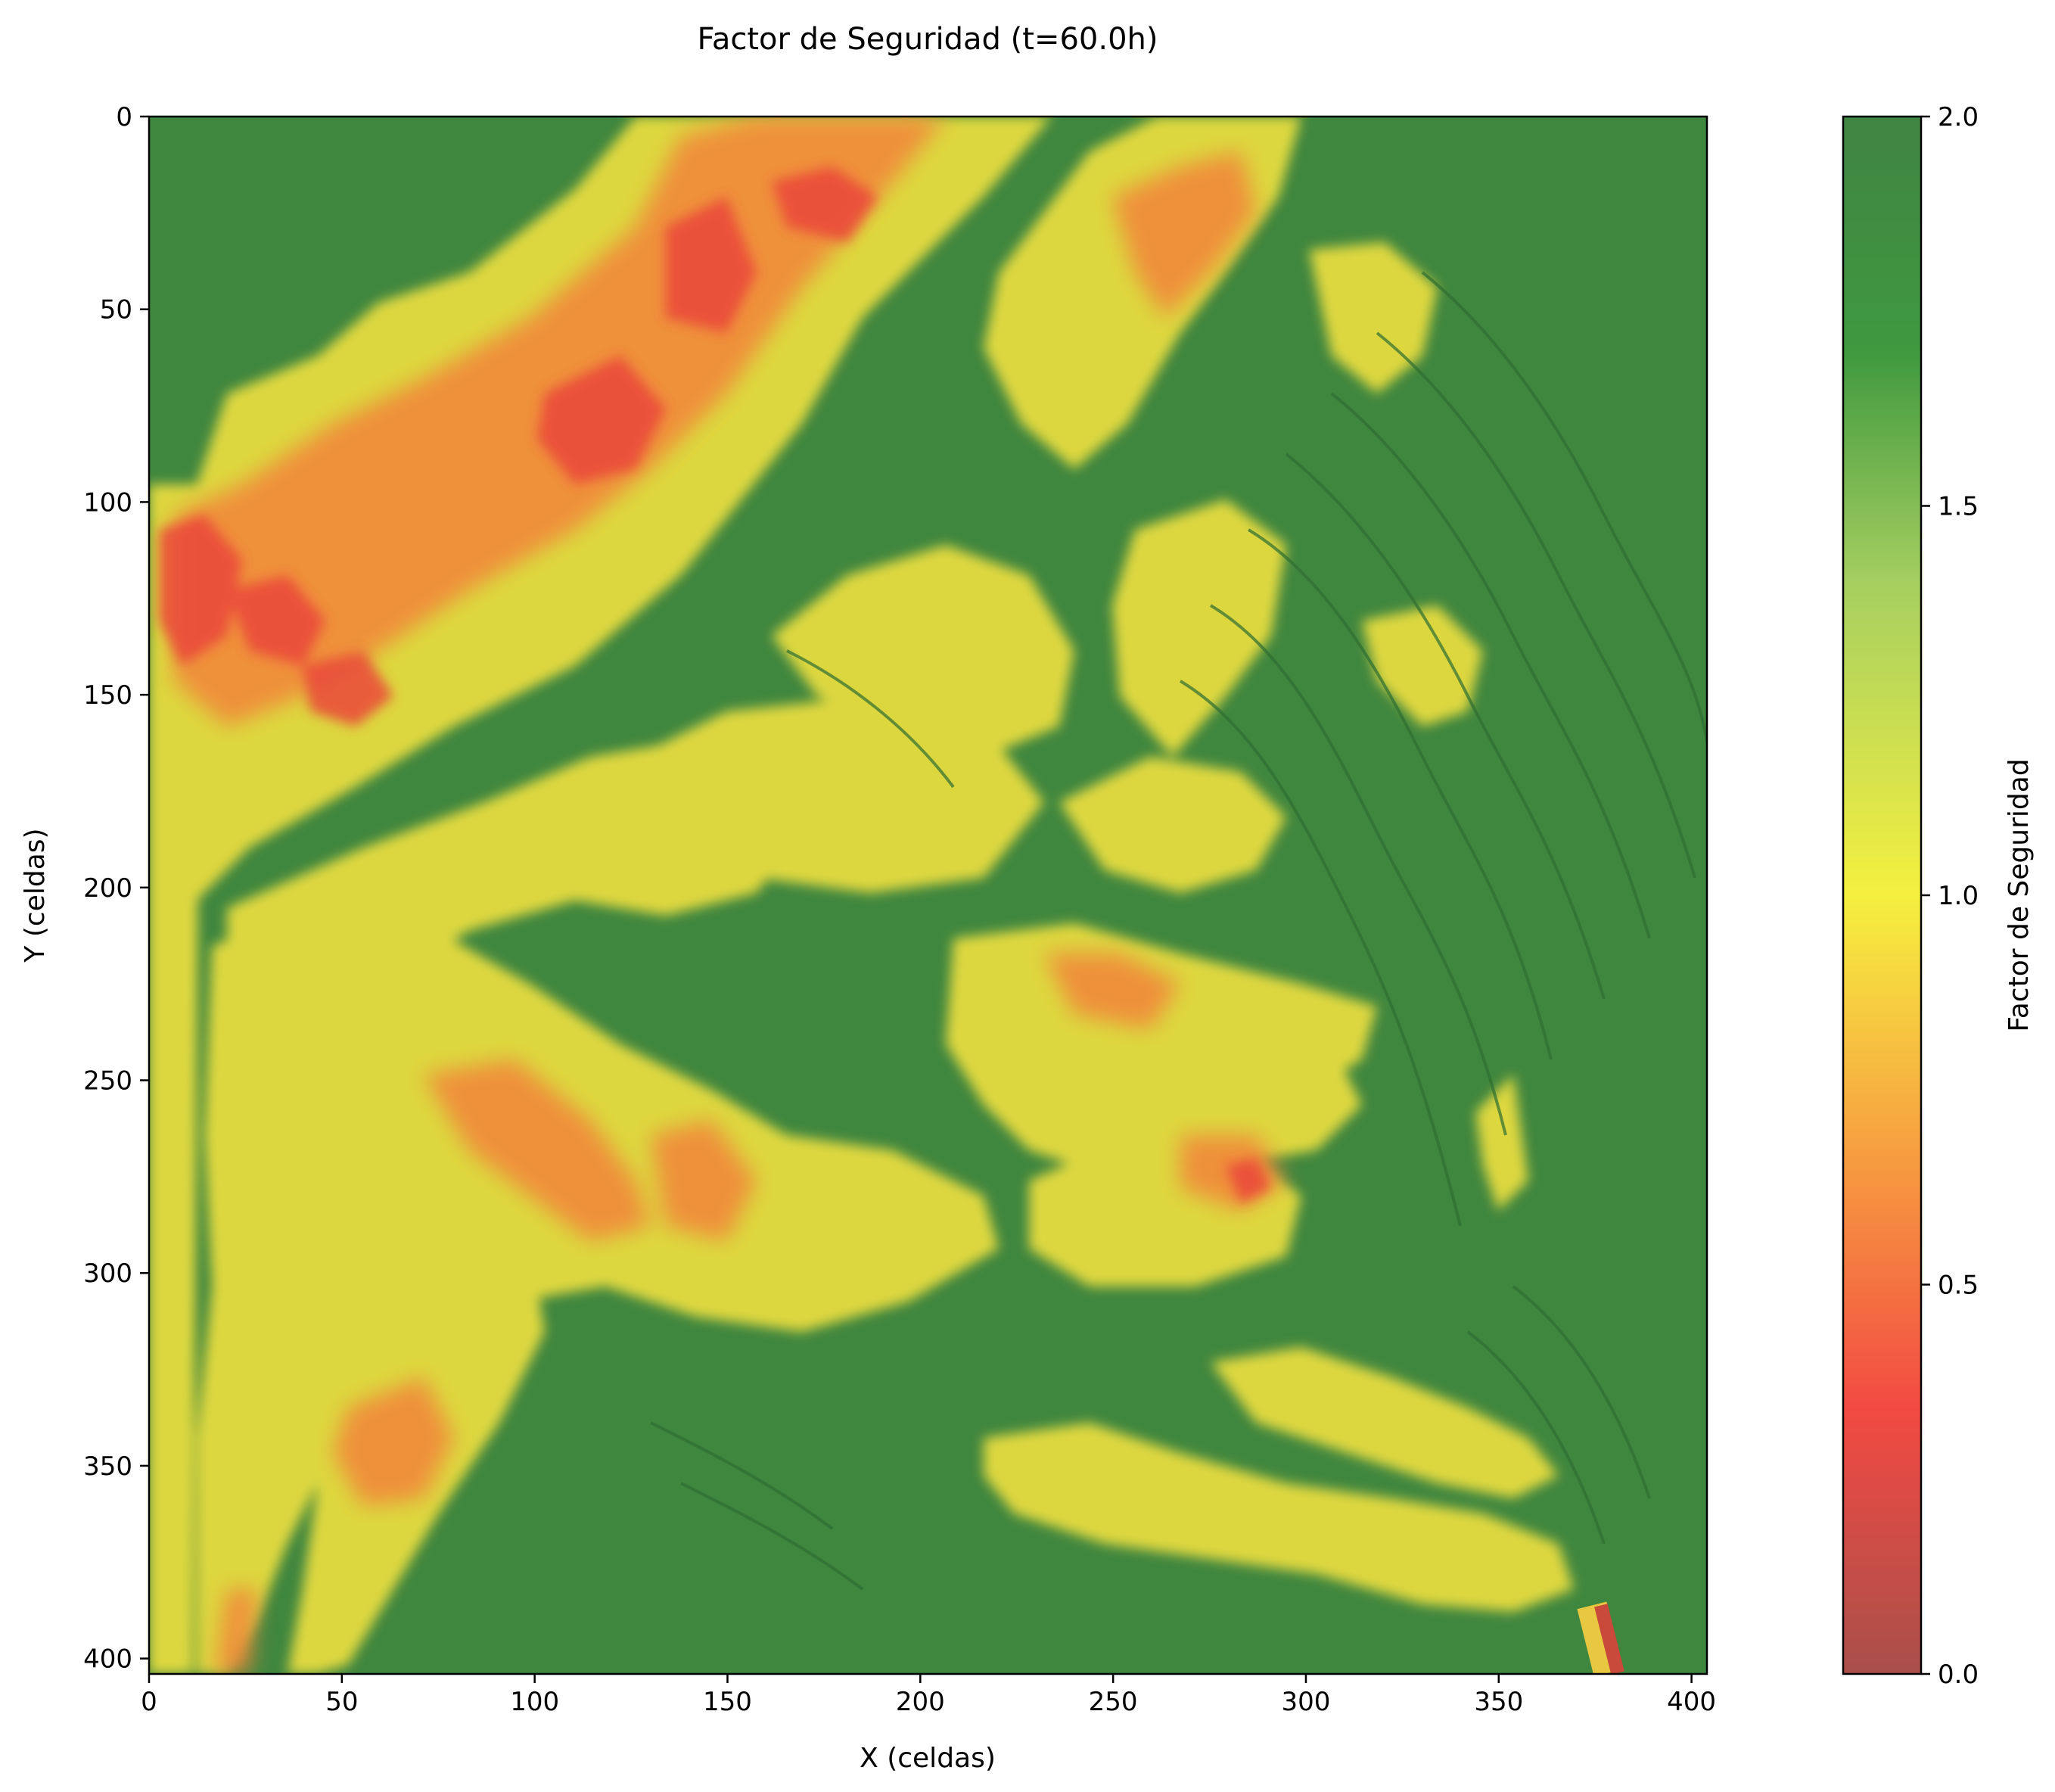 The width and height of the screenshot is (2055, 1792). I want to click on x-tick-label: 50, so click(341, 1702).